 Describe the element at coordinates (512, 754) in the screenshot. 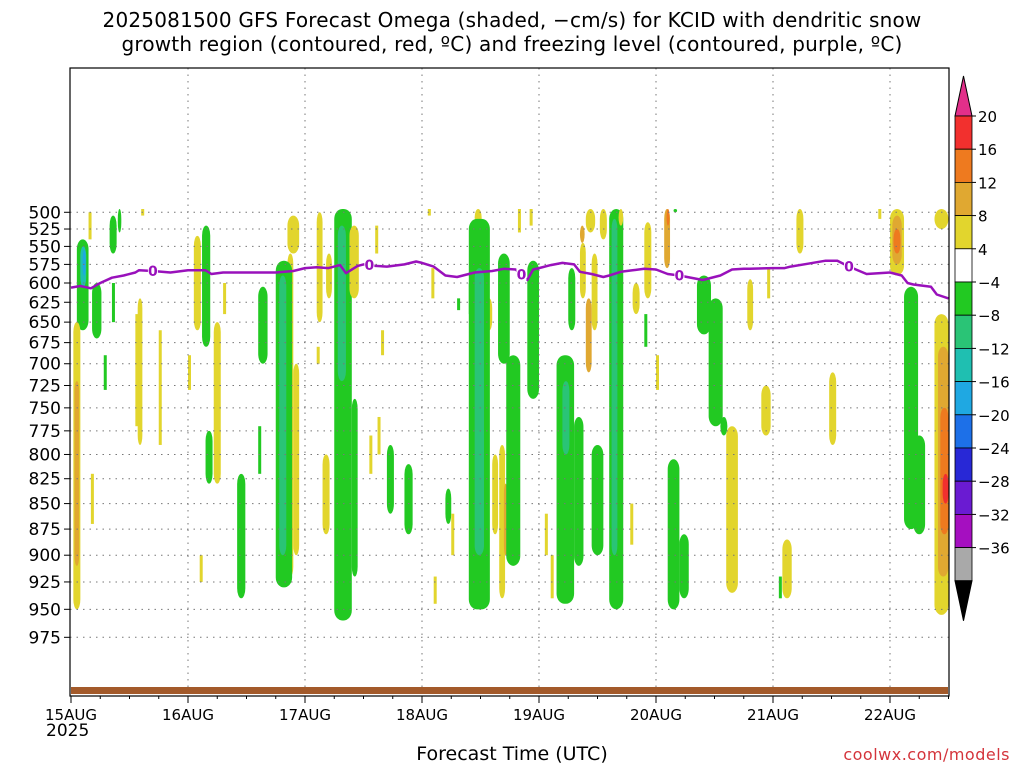

I see `x-axis-label: Forecast Time (UTC)` at that location.